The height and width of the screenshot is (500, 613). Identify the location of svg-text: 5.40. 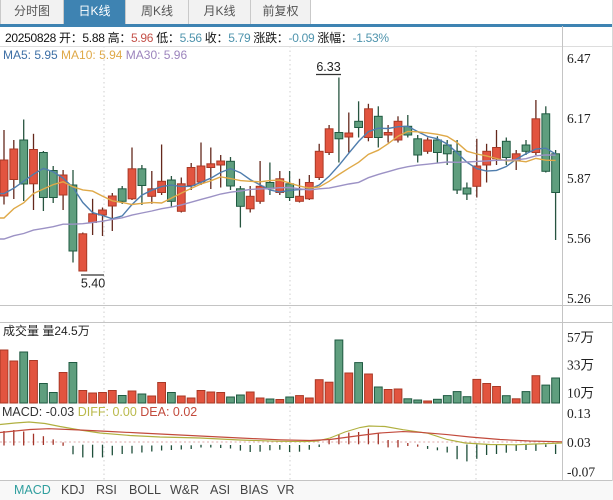
(93, 284).